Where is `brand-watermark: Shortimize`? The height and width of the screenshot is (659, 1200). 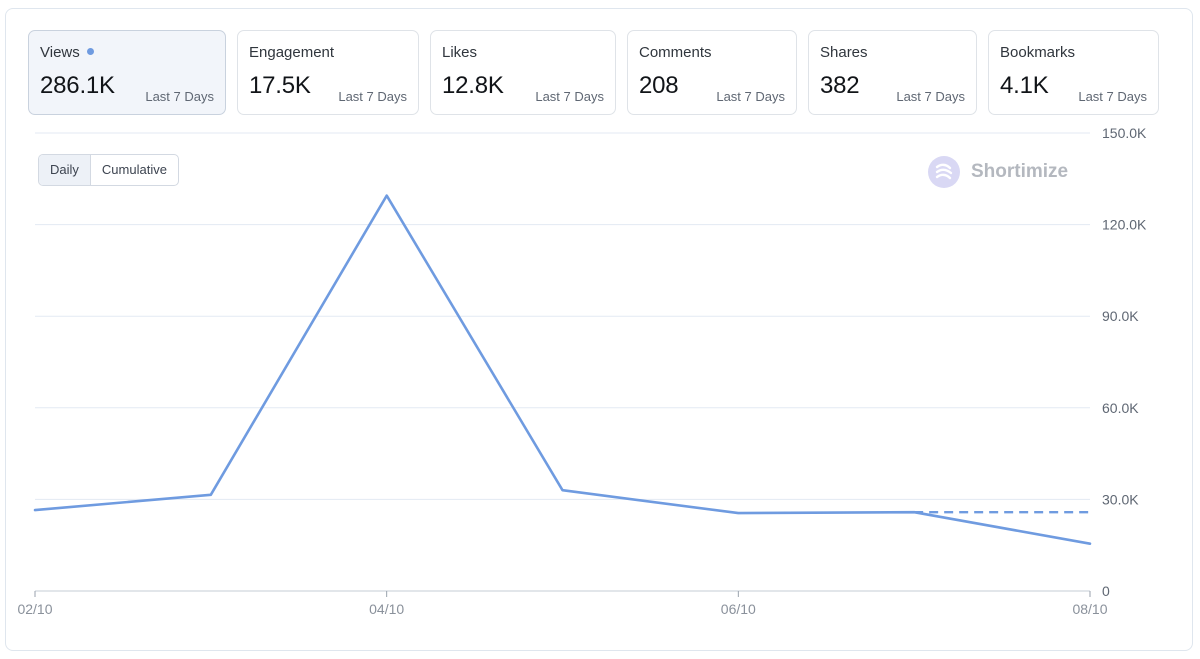 brand-watermark: Shortimize is located at coordinates (998, 172).